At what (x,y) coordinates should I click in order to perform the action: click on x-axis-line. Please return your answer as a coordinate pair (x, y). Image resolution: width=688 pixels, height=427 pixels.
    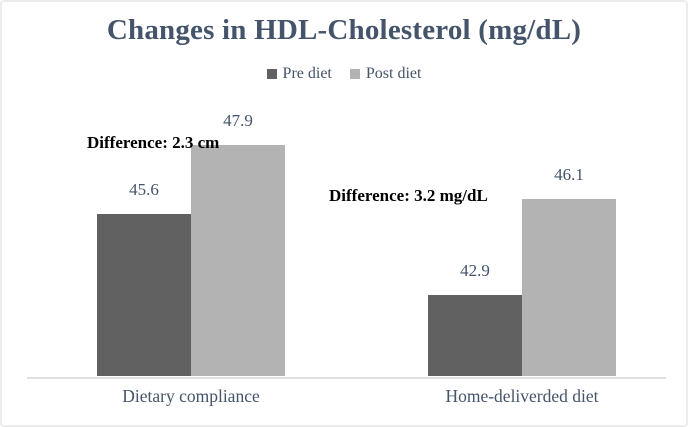
    Looking at the image, I should click on (346, 378).